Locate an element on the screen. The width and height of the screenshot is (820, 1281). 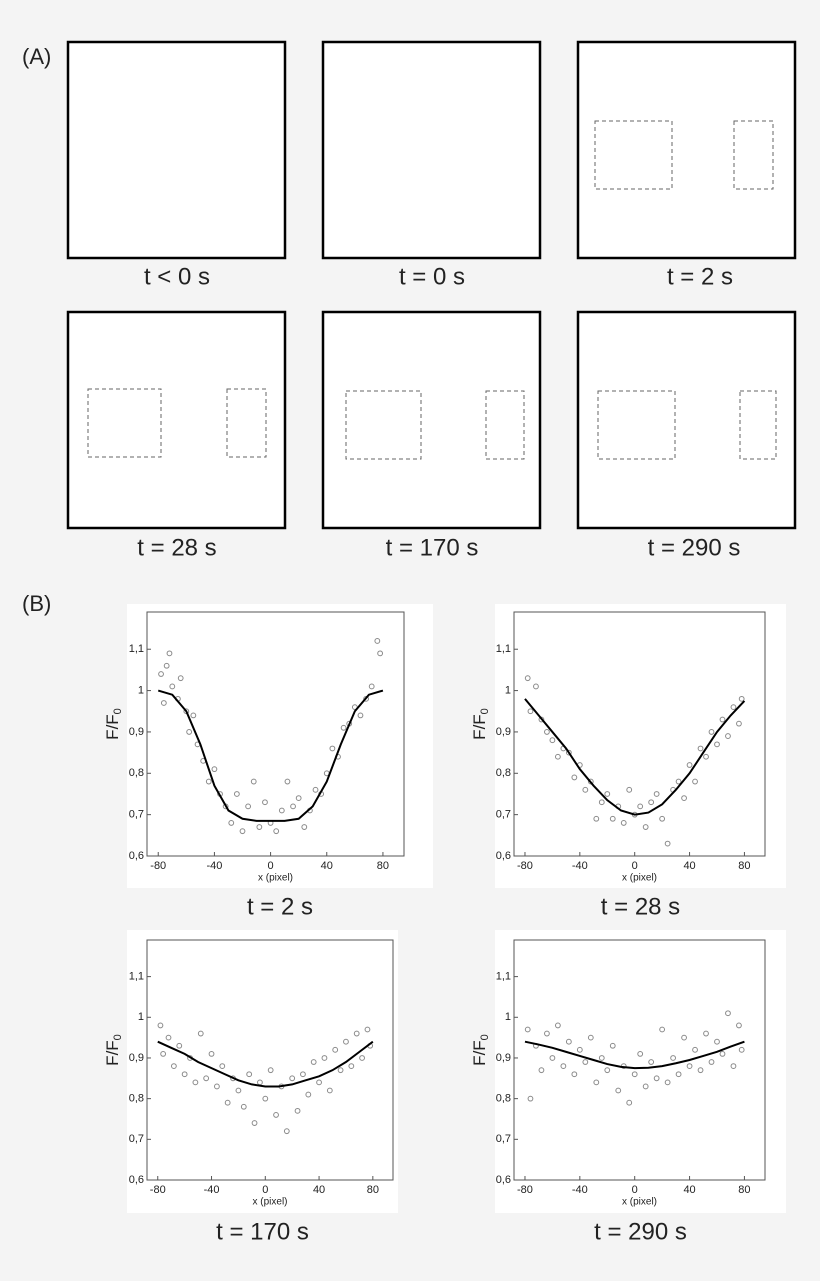
y-axis-label-sub: 0 is located at coordinates (118, 711).